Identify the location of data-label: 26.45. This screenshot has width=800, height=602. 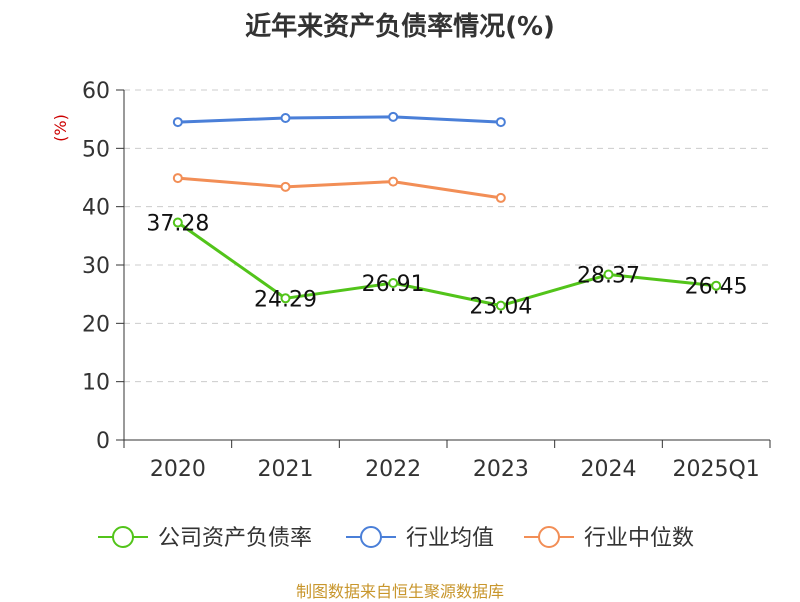
(716, 287).